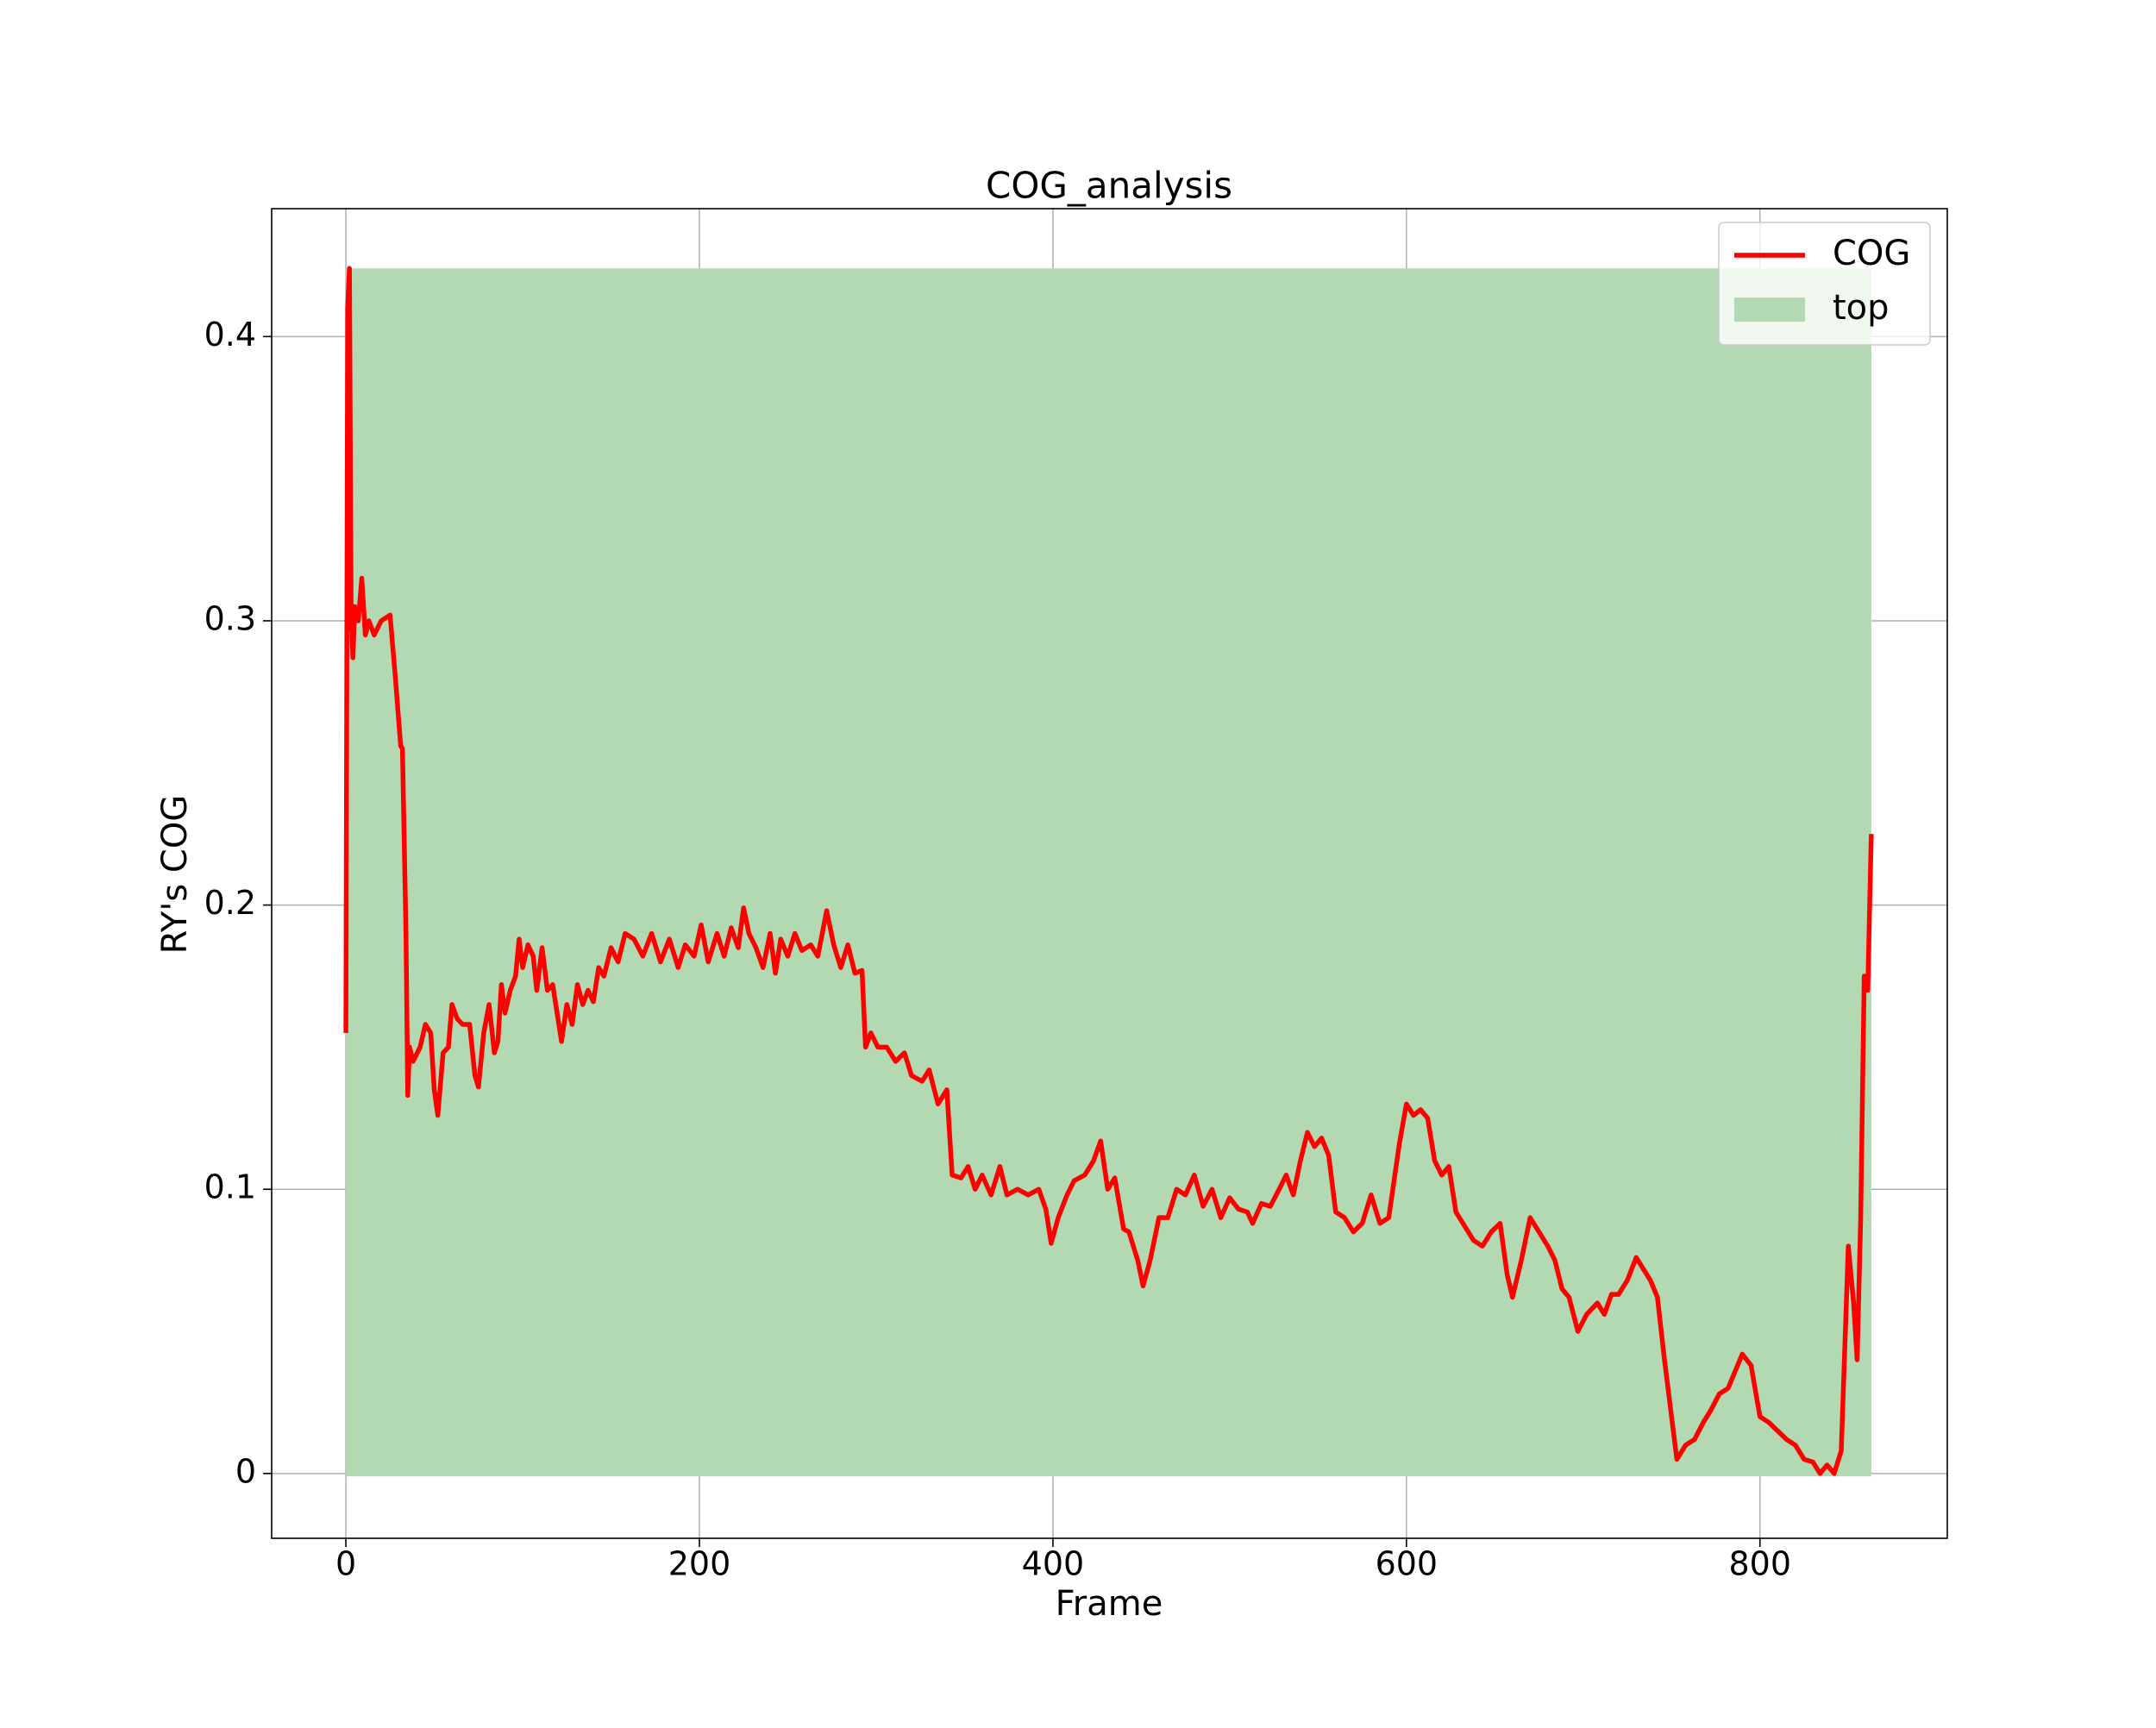  What do you see at coordinates (230, 1187) in the screenshot?
I see `y-tick-label: 0.1` at bounding box center [230, 1187].